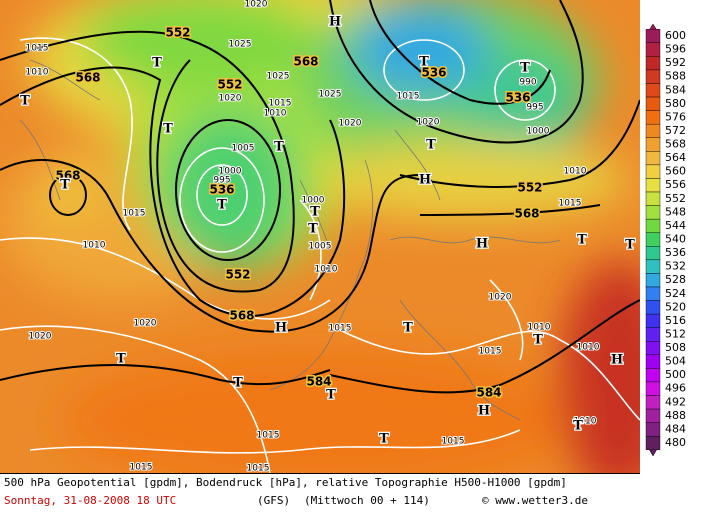 The width and height of the screenshot is (704, 513). Describe the element at coordinates (675, 116) in the screenshot. I see `legend-label: 576` at that location.